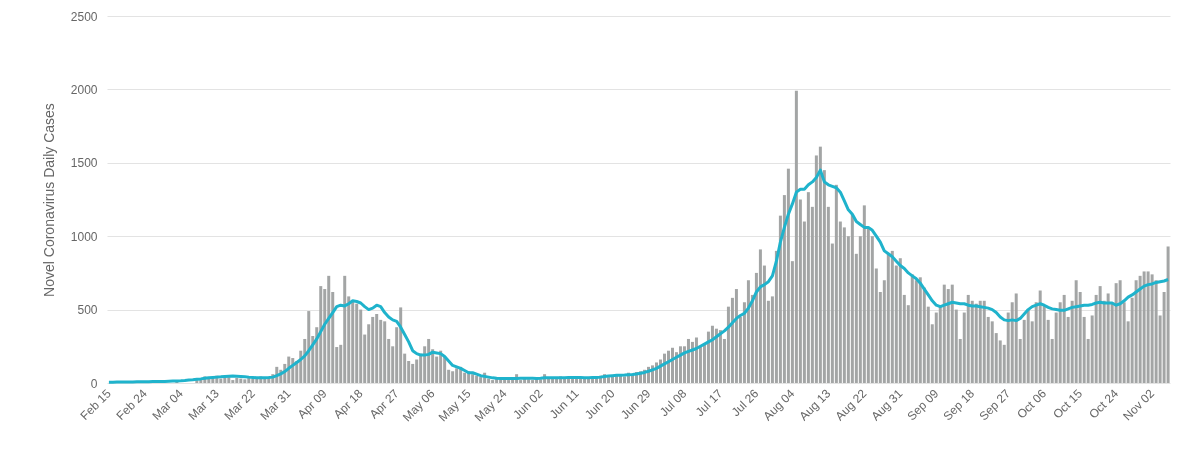  What do you see at coordinates (132, 404) in the screenshot?
I see `x-tick-label: Feb 24` at bounding box center [132, 404].